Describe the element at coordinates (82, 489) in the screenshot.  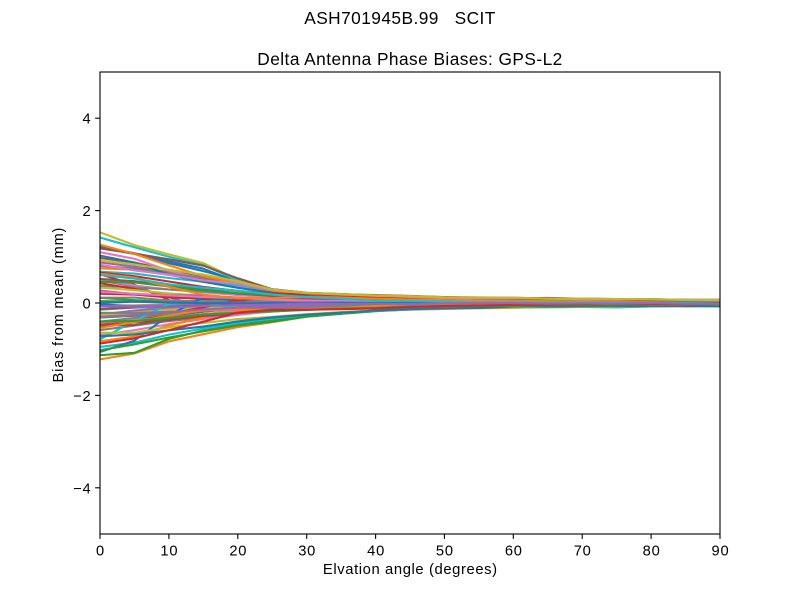
I see `svg-text: −4` at that location.